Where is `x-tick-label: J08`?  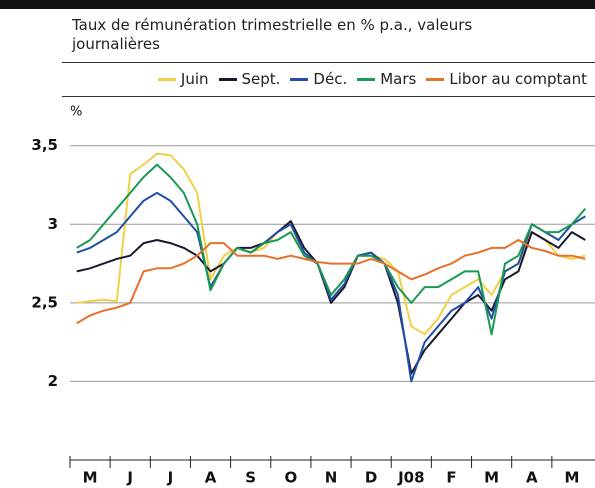 x-tick-label: J08 is located at coordinates (410, 478).